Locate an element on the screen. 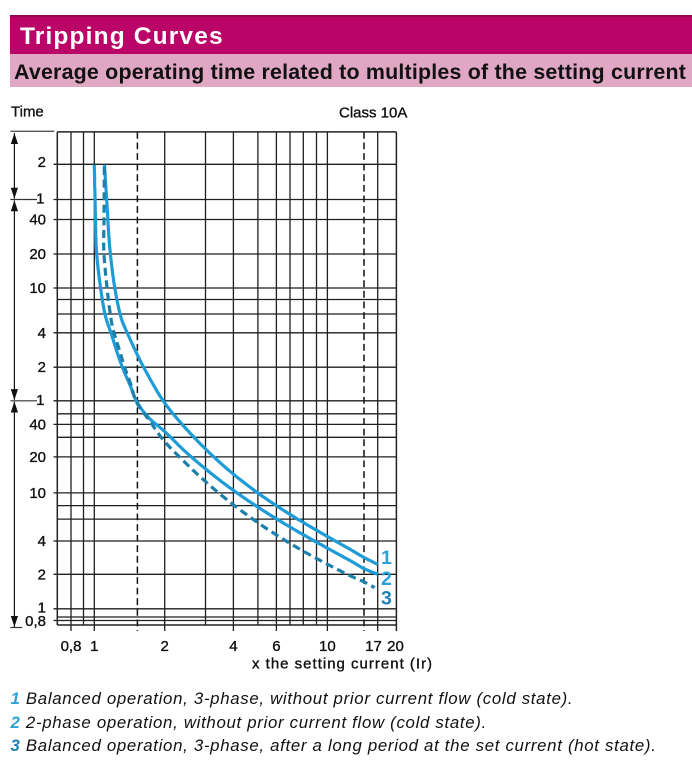 This screenshot has height=769, width=692. svg-text: Class 10A is located at coordinates (373, 113).